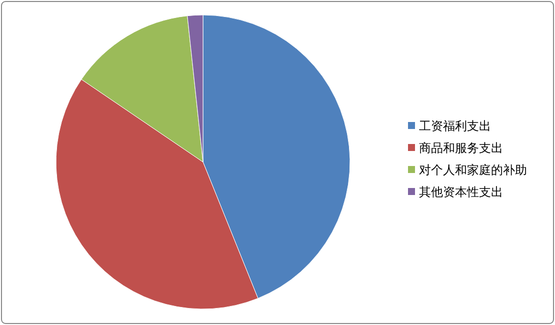  What do you see at coordinates (461, 192) in the screenshot?
I see `legend-label: 其他资本性支出` at bounding box center [461, 192].